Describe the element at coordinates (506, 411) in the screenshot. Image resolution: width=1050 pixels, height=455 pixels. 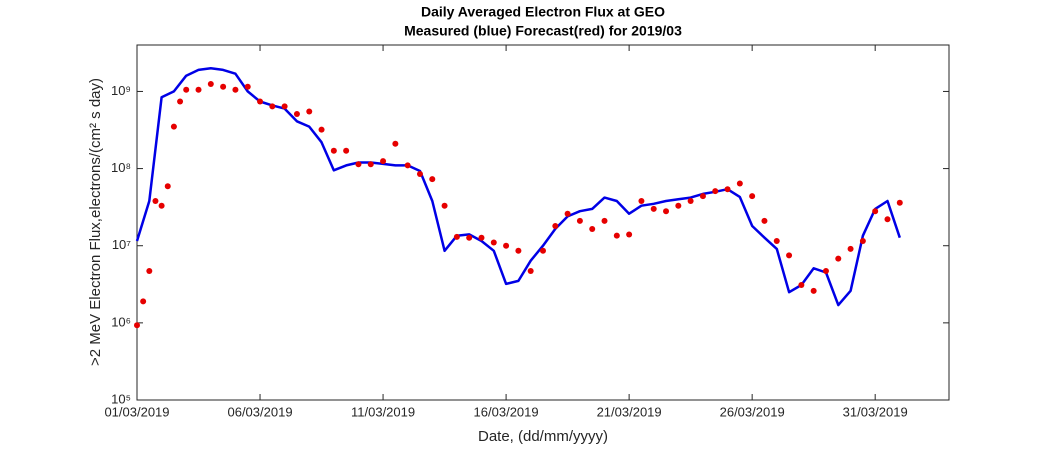
I see `x-tick-label: 16/03/2019` at that location.